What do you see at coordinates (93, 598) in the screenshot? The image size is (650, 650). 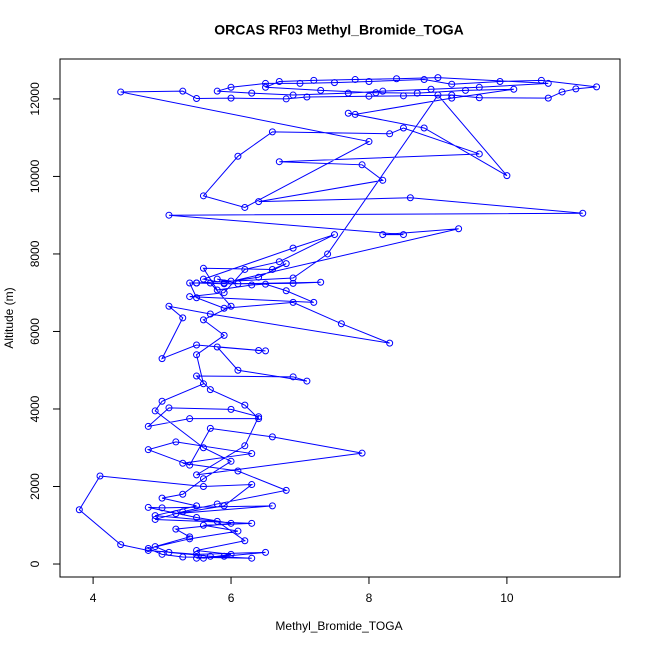 I see `x-tick-label: 4` at bounding box center [93, 598].